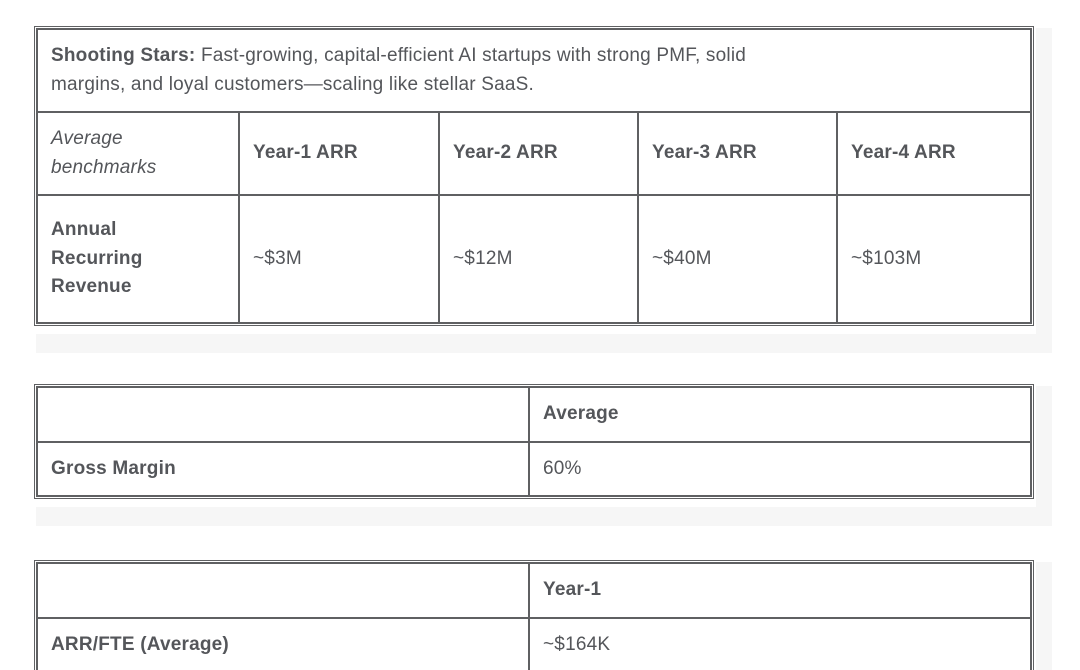  I want to click on header-cell-average: Average, so click(780, 414).